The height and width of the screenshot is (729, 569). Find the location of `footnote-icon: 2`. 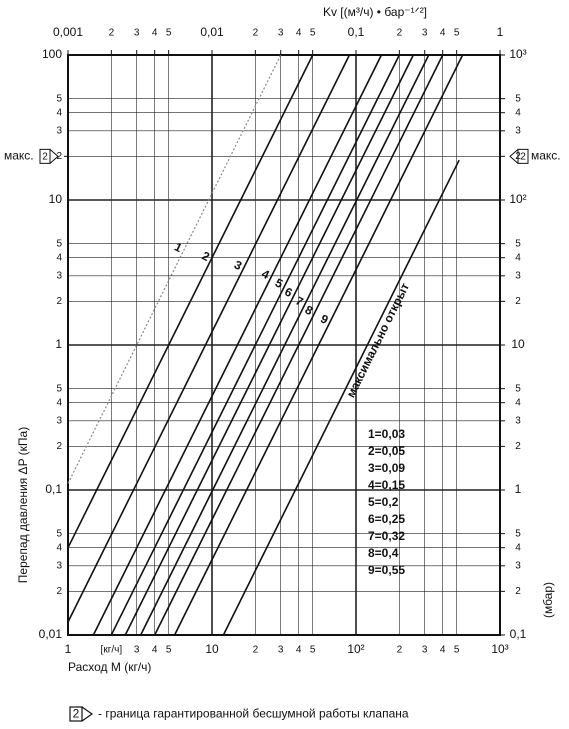

footnote-icon: 2 is located at coordinates (76, 714).